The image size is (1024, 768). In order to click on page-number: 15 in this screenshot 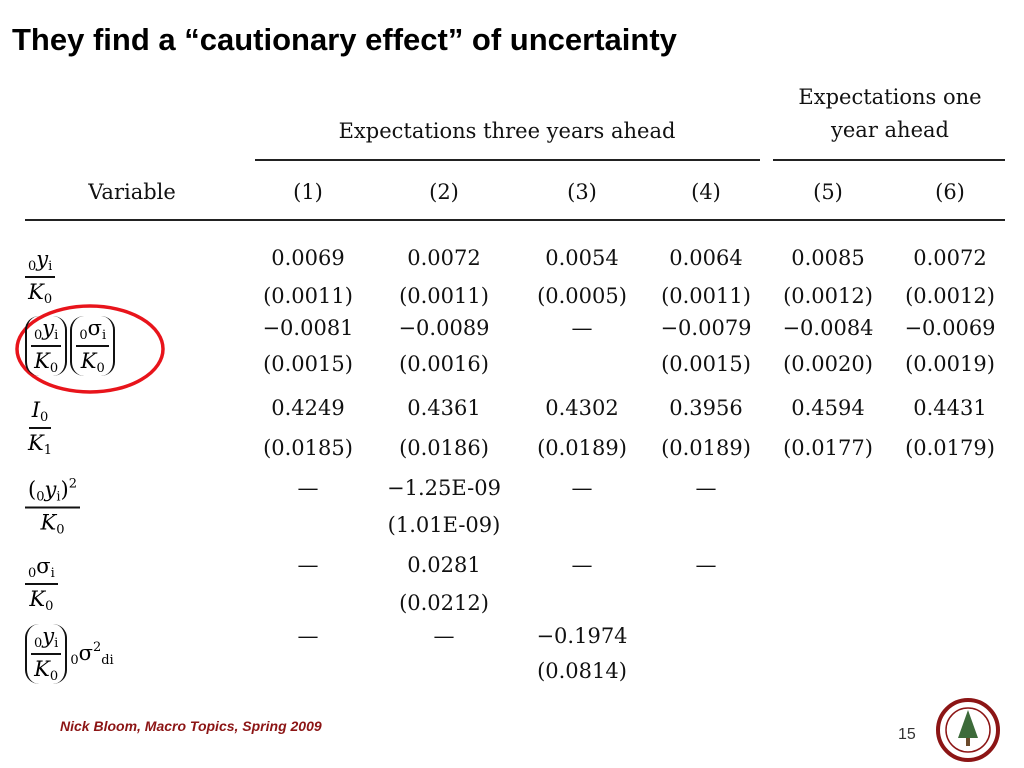, I will do `click(907, 734)`.